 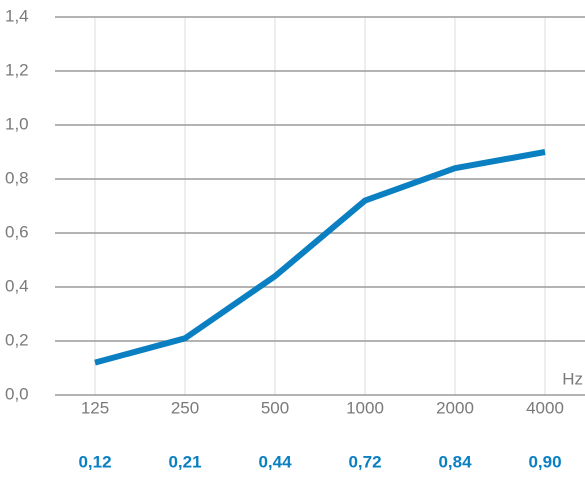 What do you see at coordinates (17, 15) in the screenshot?
I see `y-tick-label: 1,4` at bounding box center [17, 15].